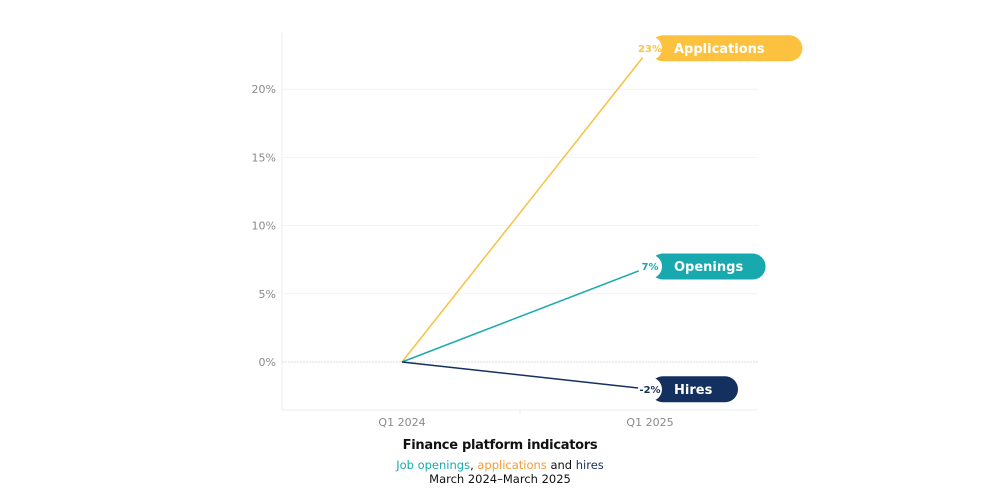  Describe the element at coordinates (526, 314) in the screenshot. I see `series-line-openings` at that location.